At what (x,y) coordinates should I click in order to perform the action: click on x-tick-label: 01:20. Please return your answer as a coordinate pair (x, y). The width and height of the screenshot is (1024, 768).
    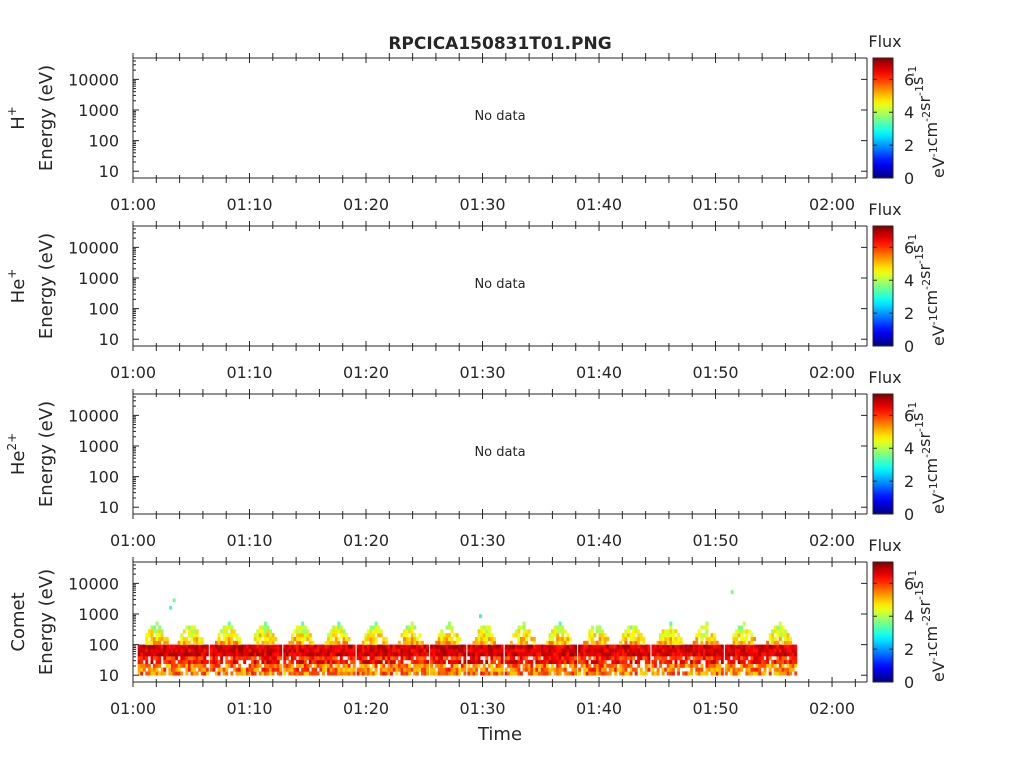
    Looking at the image, I should click on (366, 708).